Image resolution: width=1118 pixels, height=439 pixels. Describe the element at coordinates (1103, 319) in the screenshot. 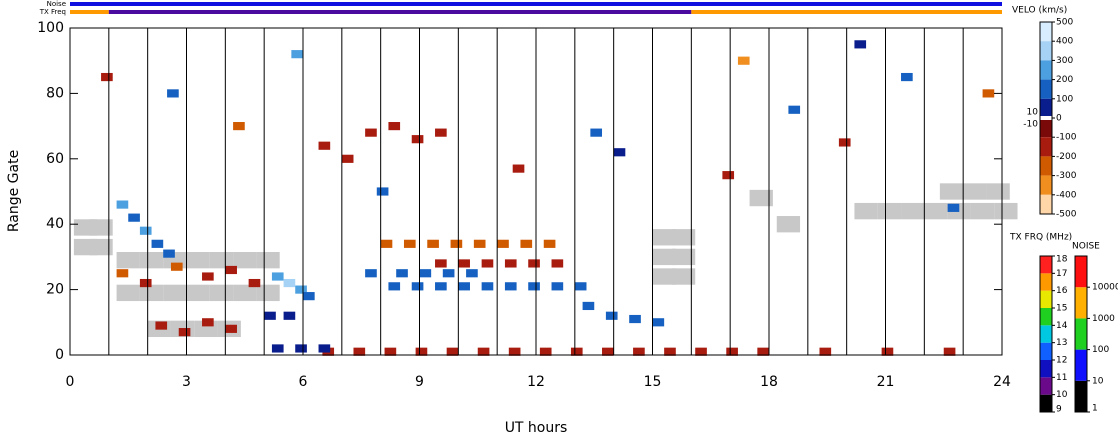

I see `noise-tick-label: 1000` at that location.